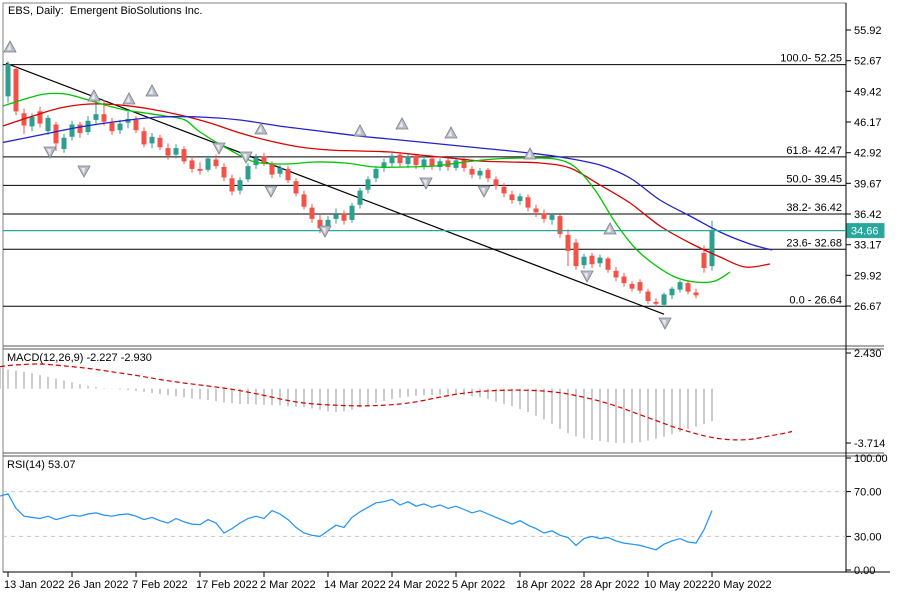 This screenshot has width=900, height=600. What do you see at coordinates (814, 151) in the screenshot?
I see `fib-label: 61.8- 42.47` at bounding box center [814, 151].